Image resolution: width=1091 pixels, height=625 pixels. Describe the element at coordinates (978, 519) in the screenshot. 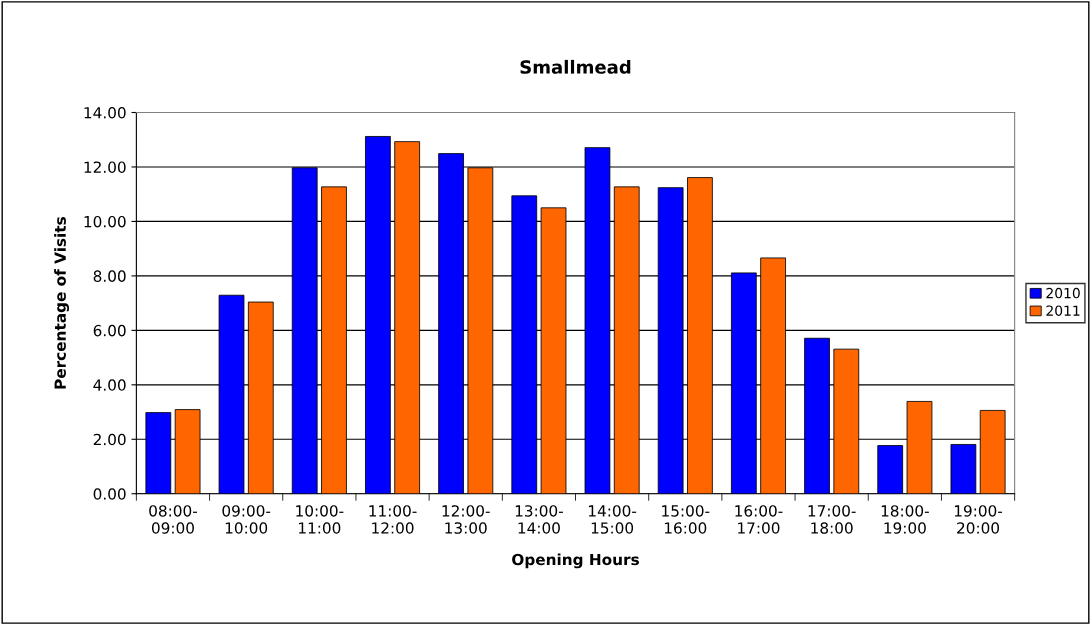

I see `x-tick-label: 19:00-20:00` at that location.